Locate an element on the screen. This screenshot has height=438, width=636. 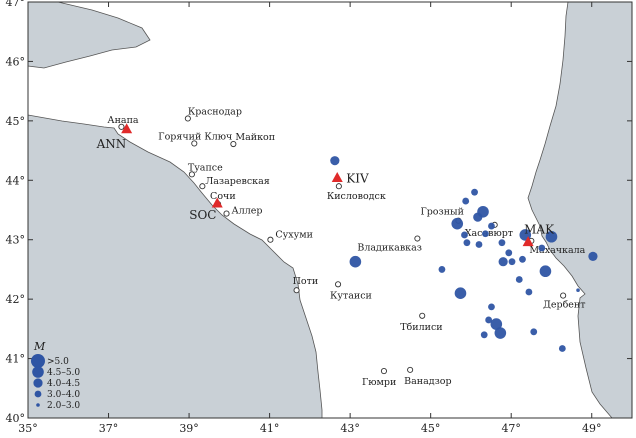
city-label: Гюмри is located at coordinates (379, 382).